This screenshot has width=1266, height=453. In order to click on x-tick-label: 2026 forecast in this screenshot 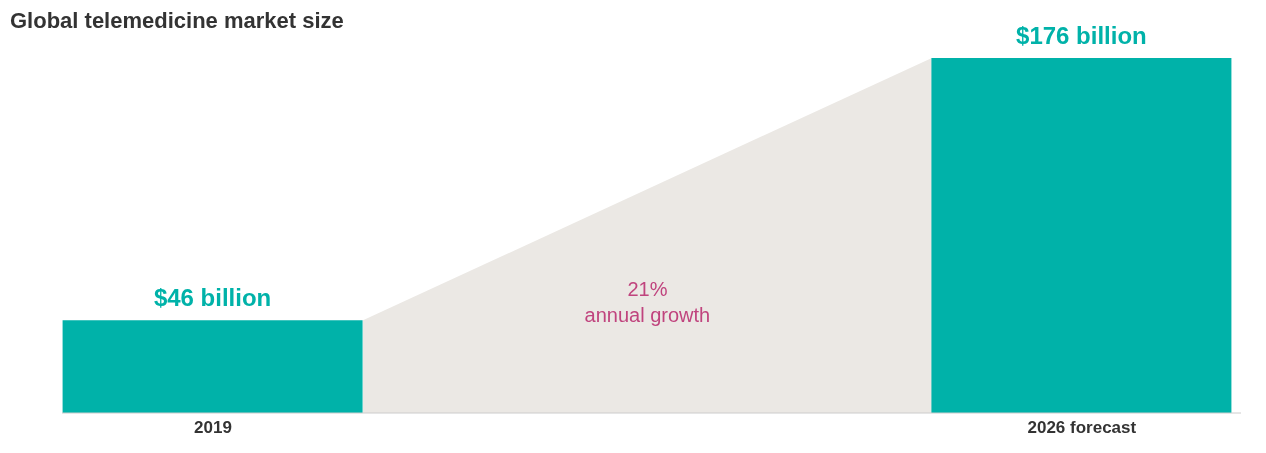, I will do `click(1082, 428)`.